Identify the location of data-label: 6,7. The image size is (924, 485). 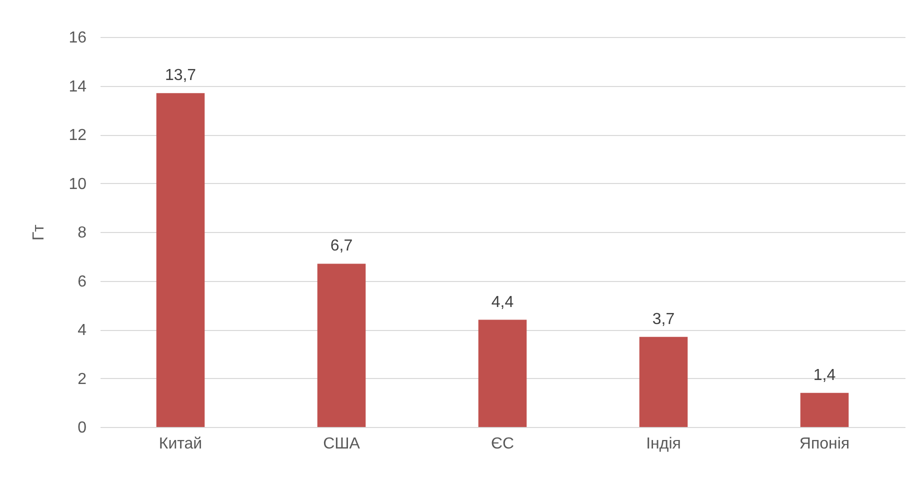
(341, 246).